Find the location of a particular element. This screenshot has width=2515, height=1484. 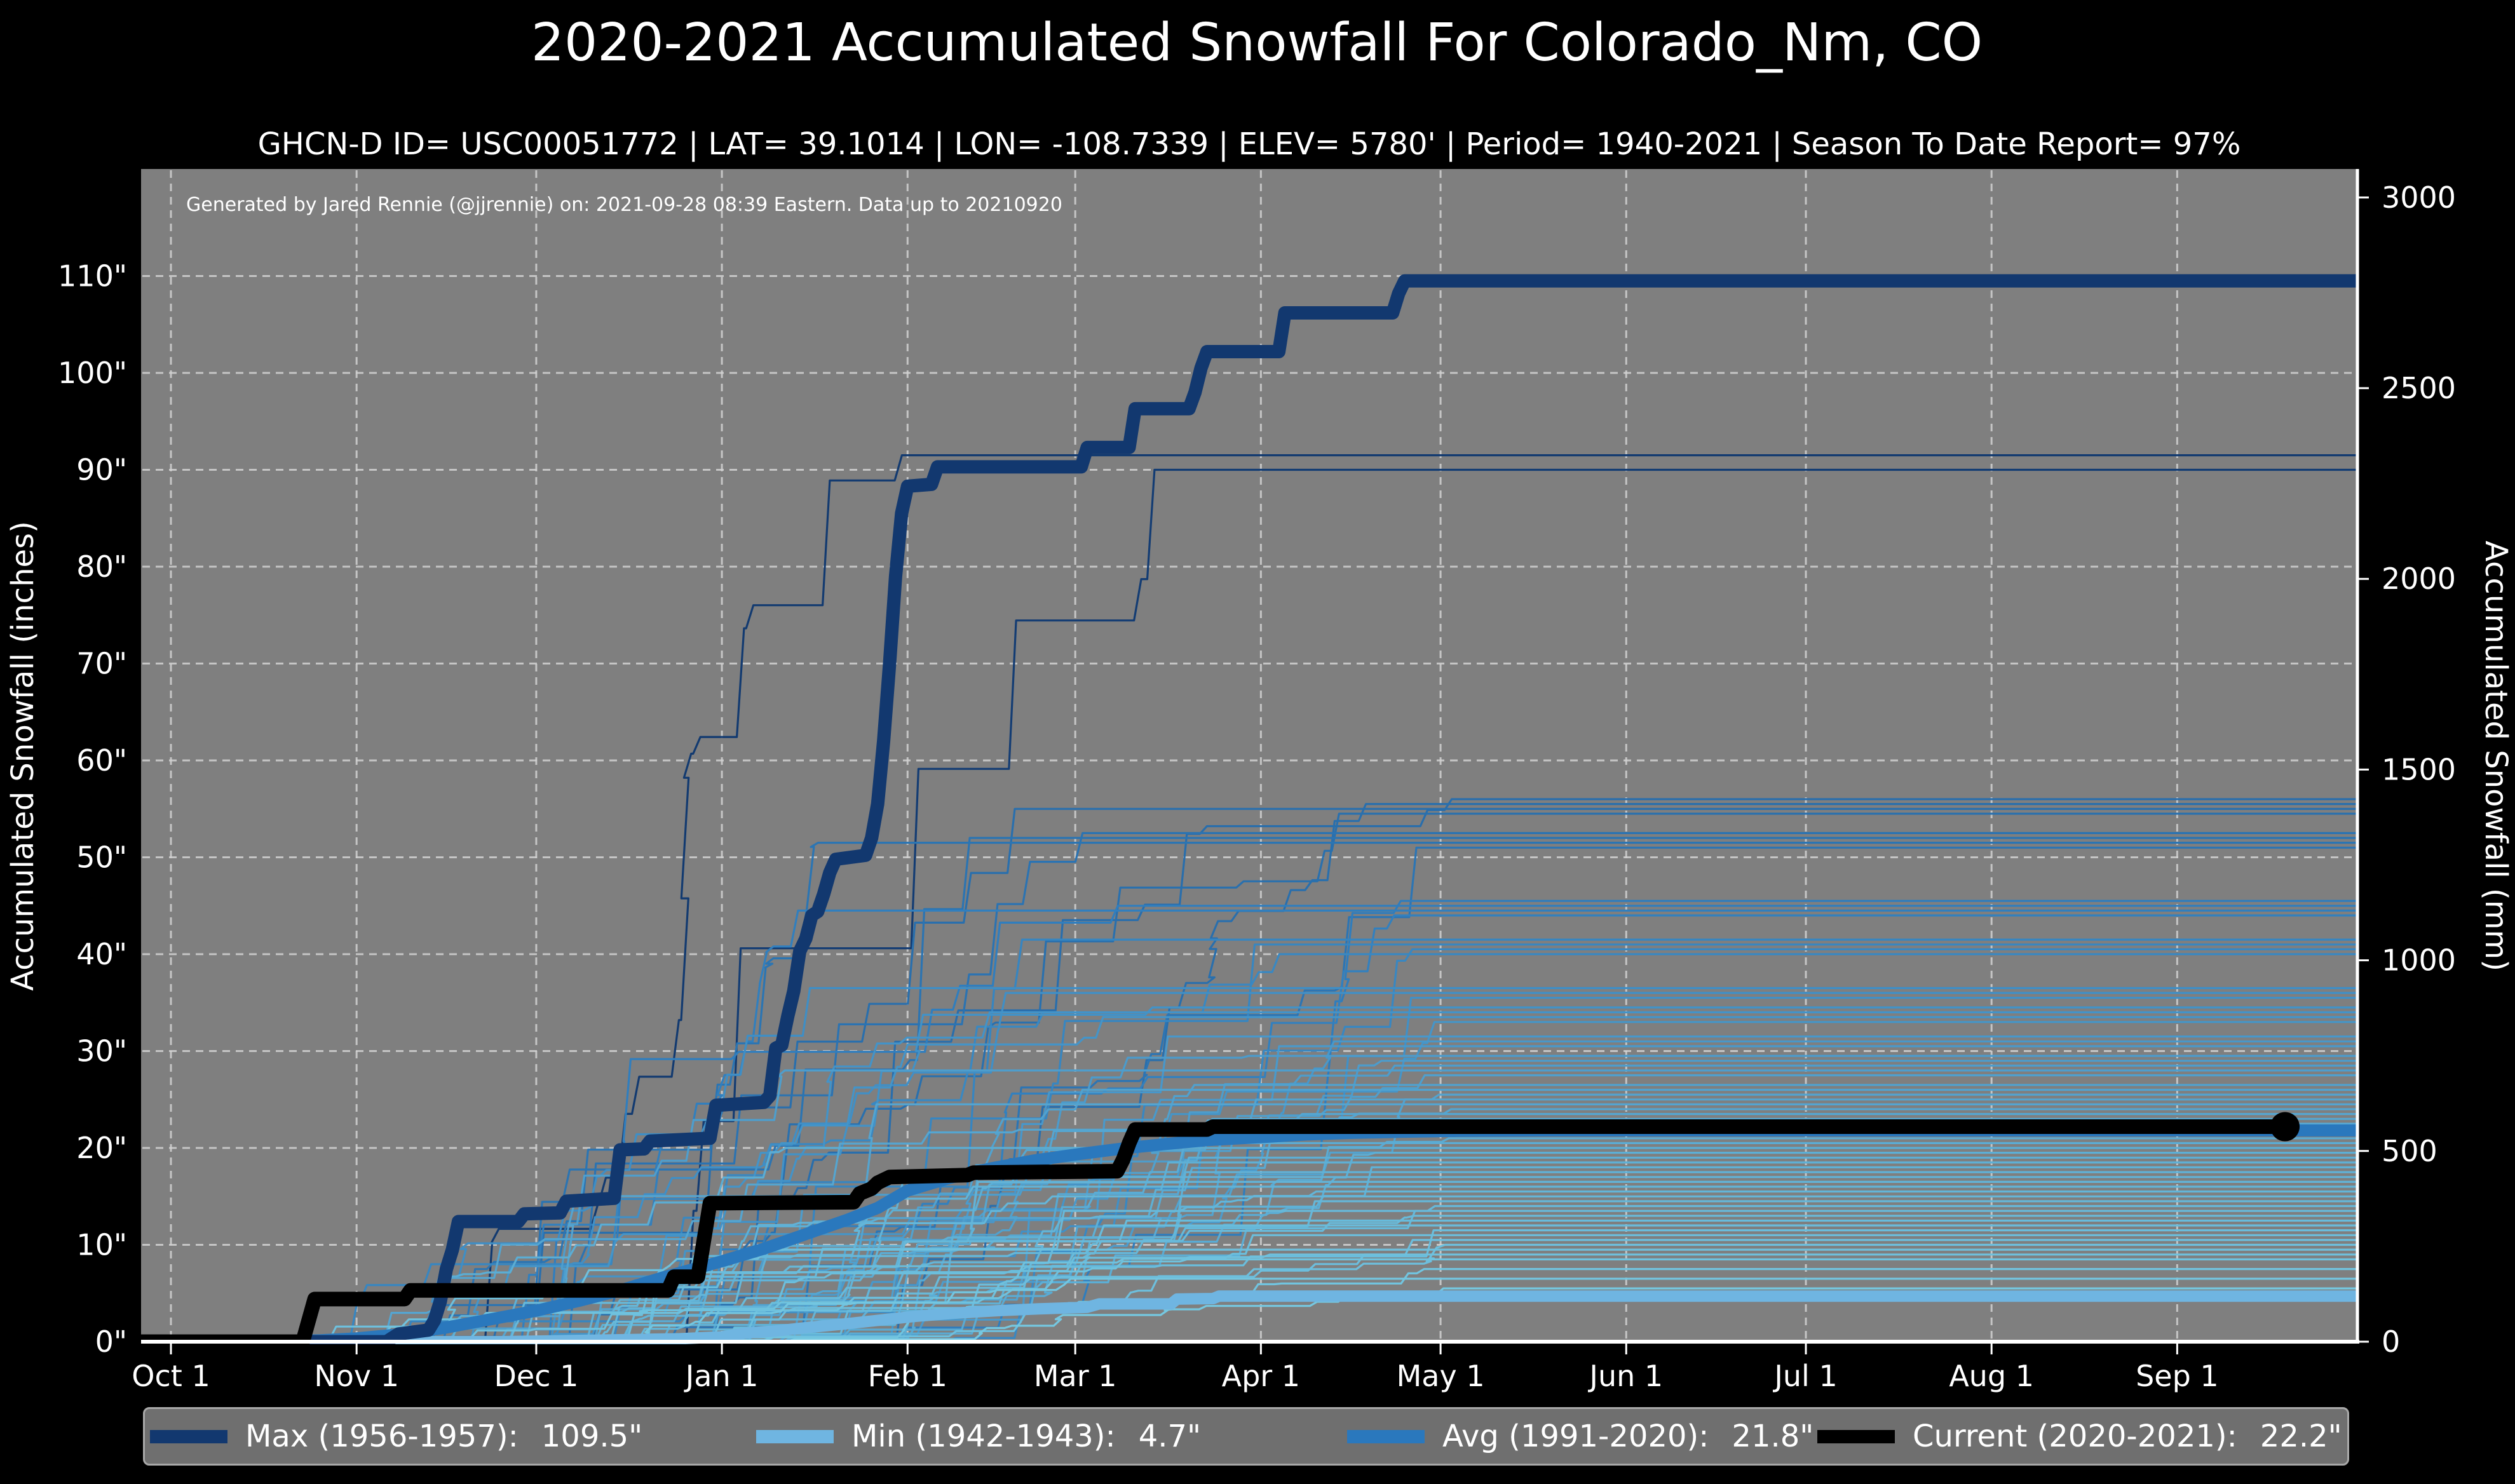

y-axis-label-inches: Accumulated Snowfall (inches) is located at coordinates (23, 756).